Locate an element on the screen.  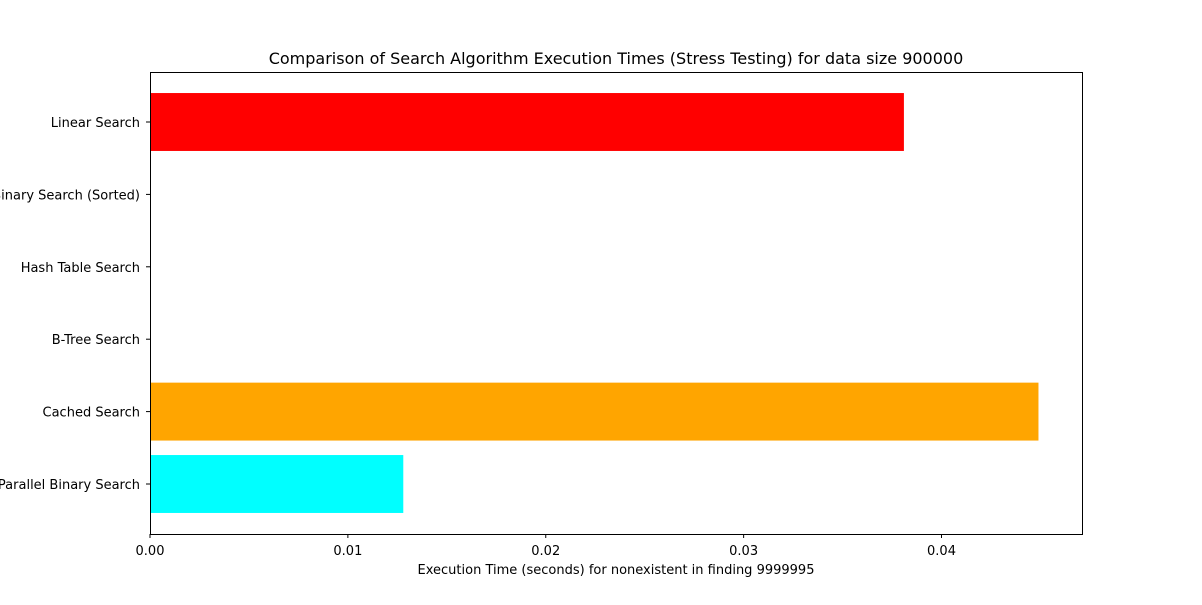
y-tick-label: Parallel Binary Search is located at coordinates (70, 485).